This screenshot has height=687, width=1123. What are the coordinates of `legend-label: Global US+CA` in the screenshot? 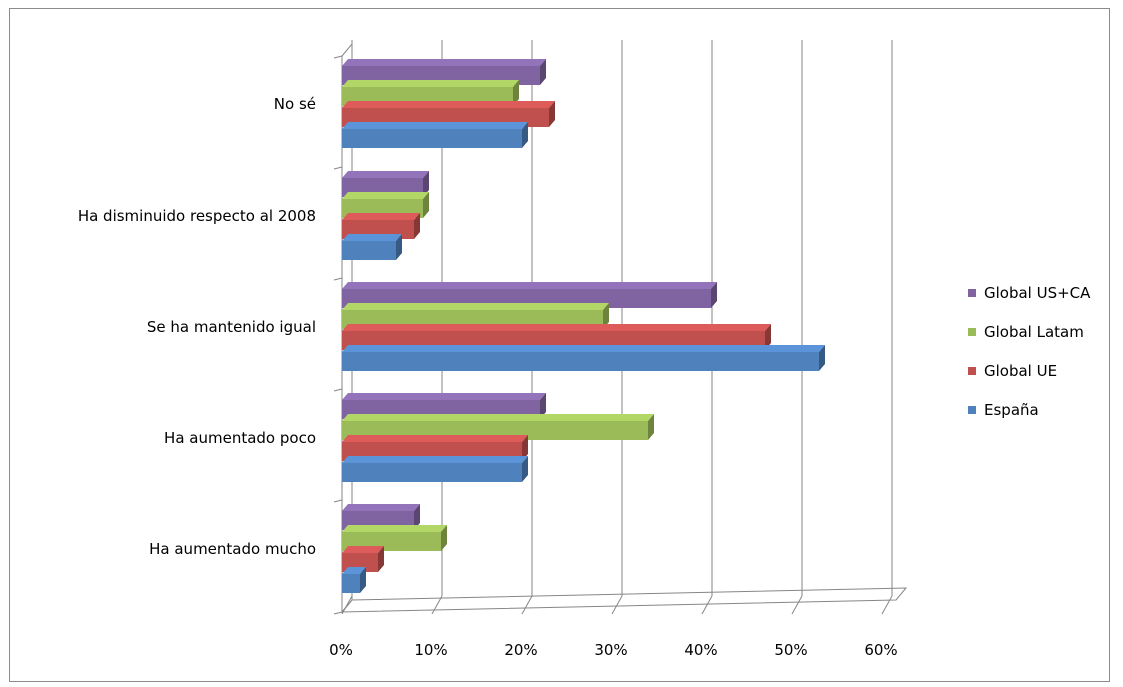 It's located at (1037, 293).